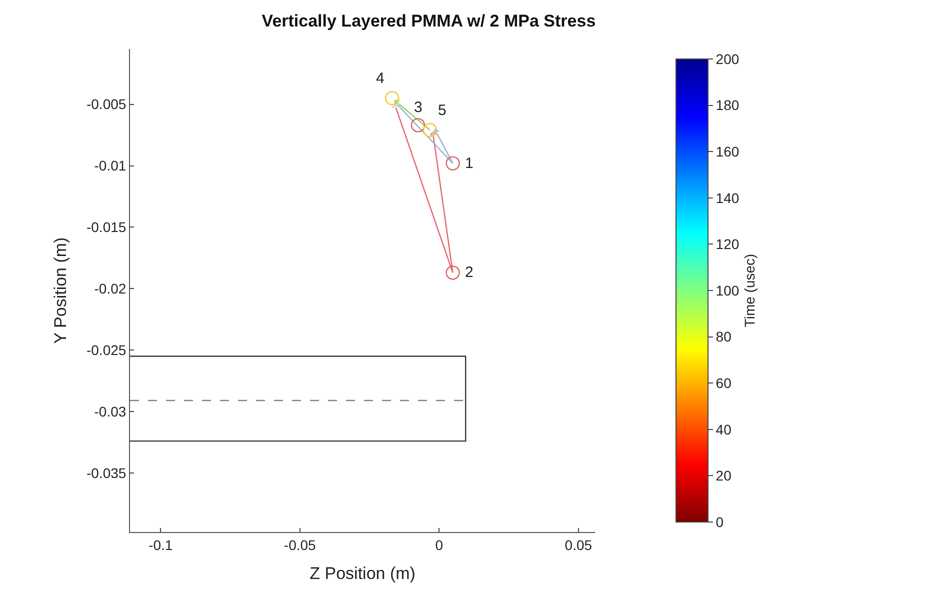 This screenshot has width=928, height=594. What do you see at coordinates (728, 244) in the screenshot?
I see `color-bar-label: 120` at bounding box center [728, 244].